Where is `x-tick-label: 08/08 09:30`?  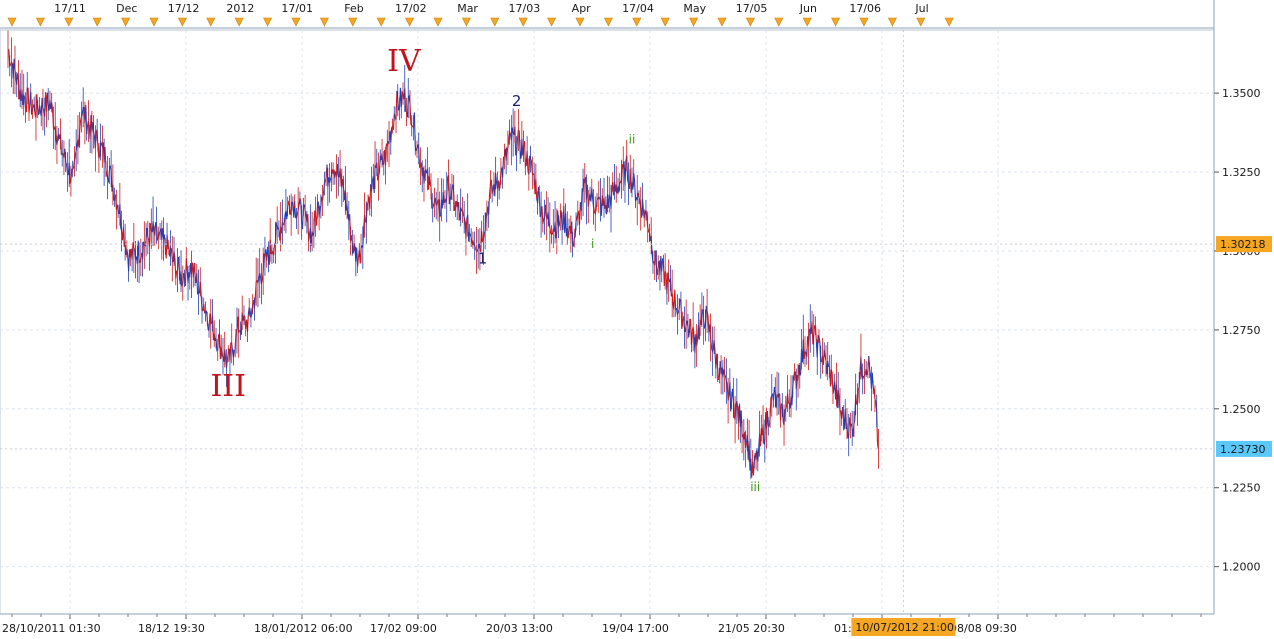 x-tick-label: 08/08 09:30 is located at coordinates (983, 628).